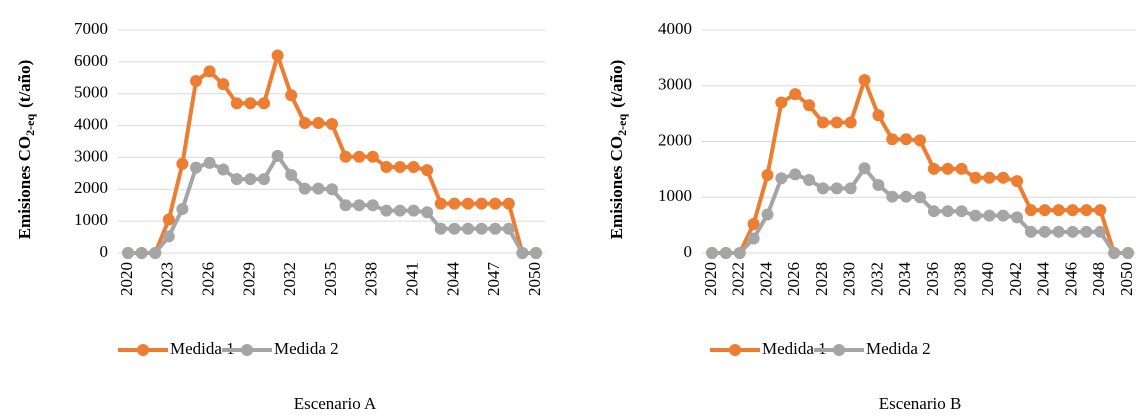 The width and height of the screenshot is (1141, 418). I want to click on x-tick-label: 2022, so click(738, 279).